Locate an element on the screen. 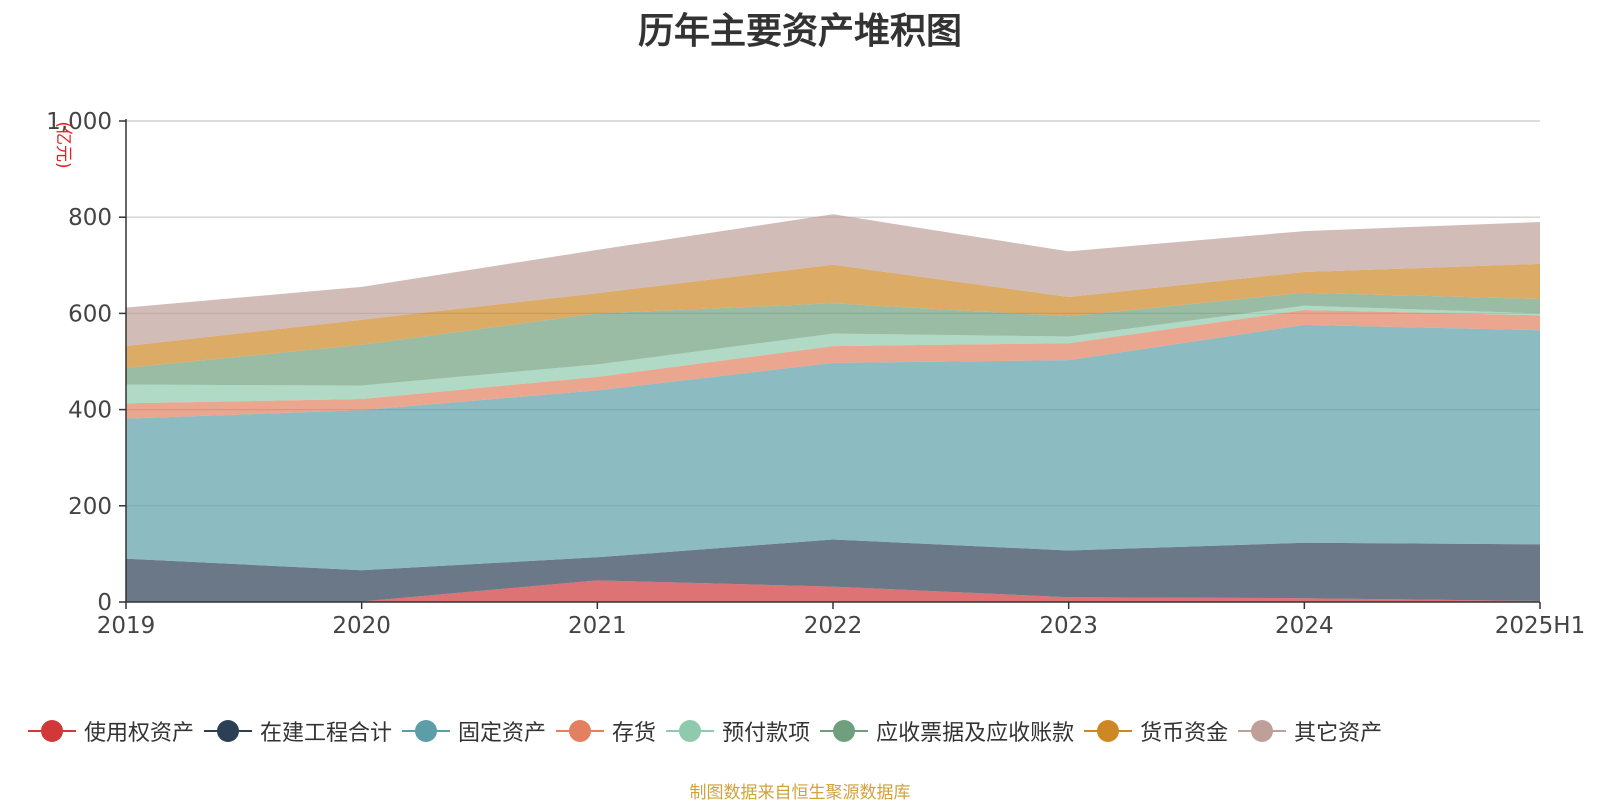 This screenshot has width=1600, height=803. legend-item: 固定资产 is located at coordinates (474, 731).